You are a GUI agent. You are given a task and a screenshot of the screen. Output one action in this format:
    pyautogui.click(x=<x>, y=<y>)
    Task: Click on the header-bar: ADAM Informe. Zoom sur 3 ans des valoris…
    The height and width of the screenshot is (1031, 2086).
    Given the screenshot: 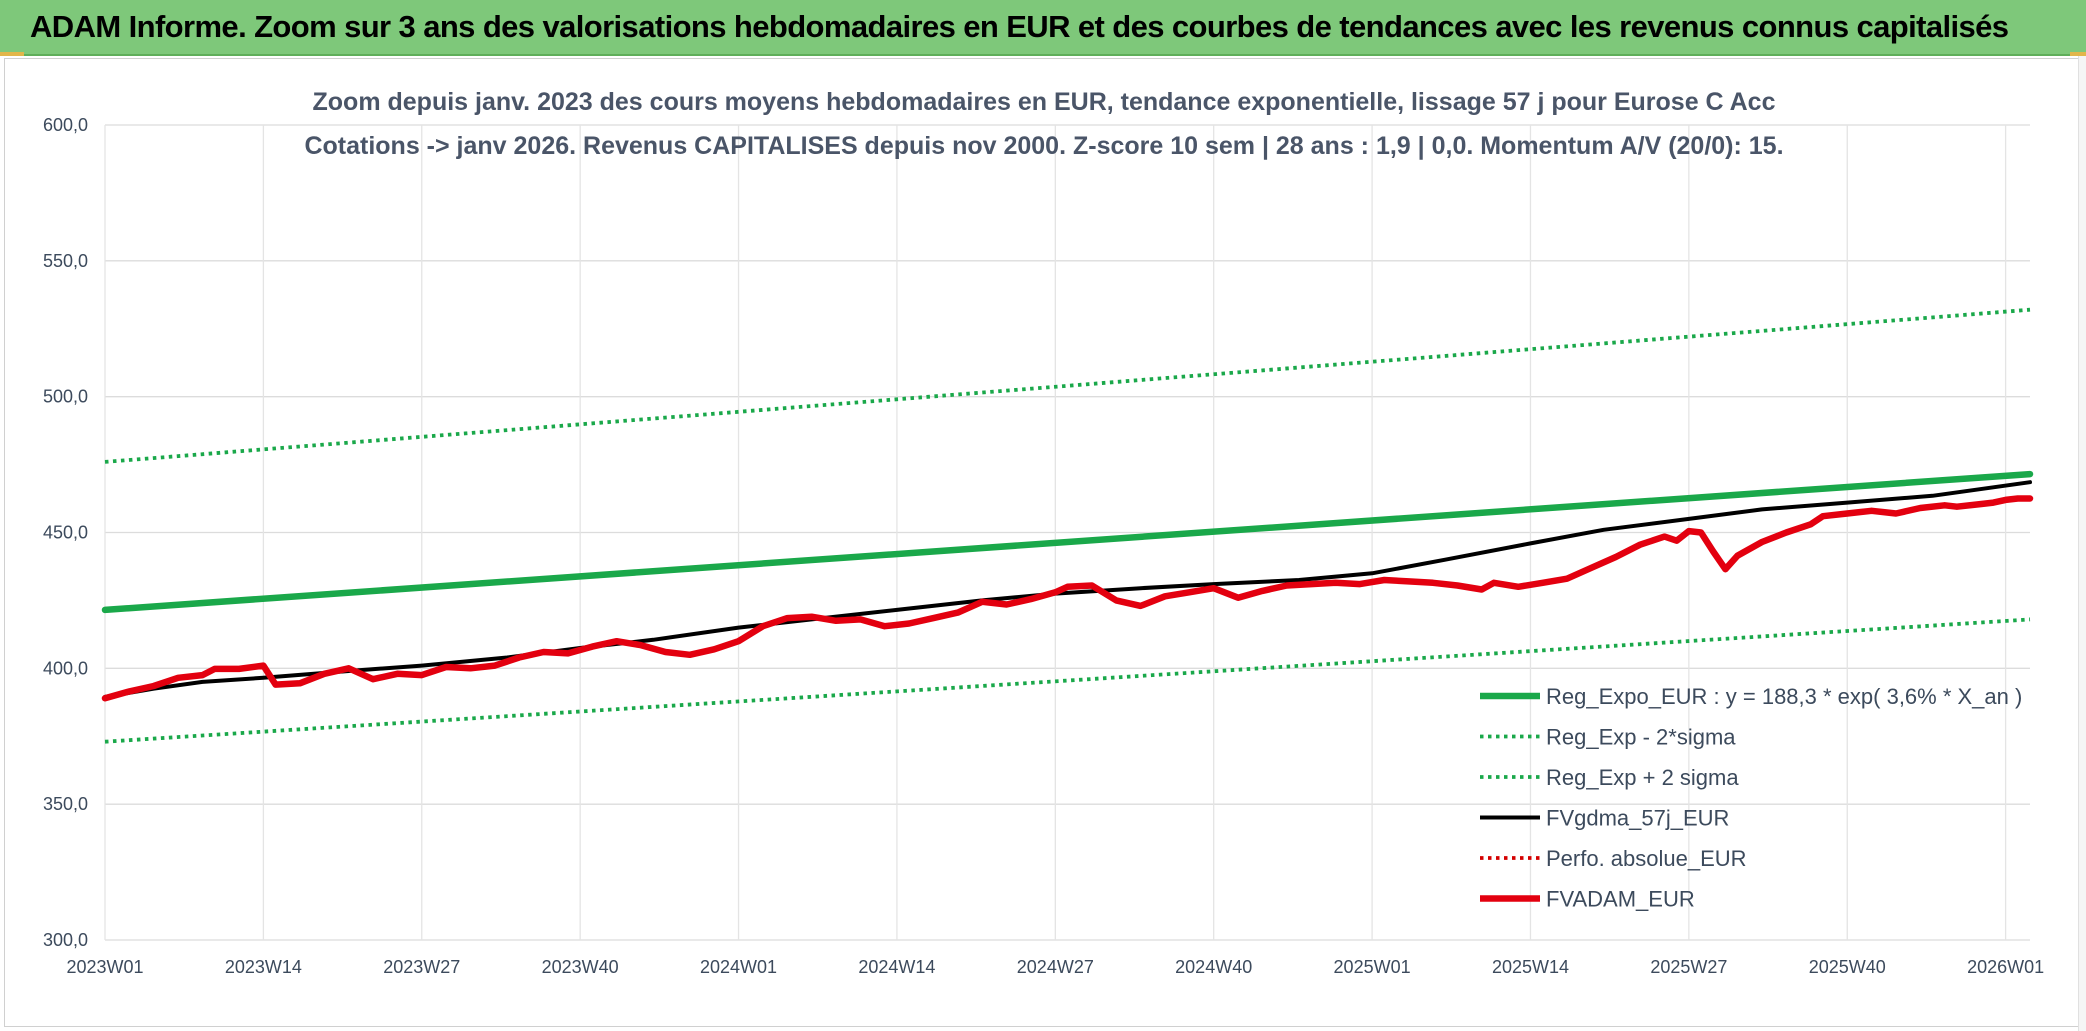 What is the action you would take?
    pyautogui.click(x=1043, y=28)
    